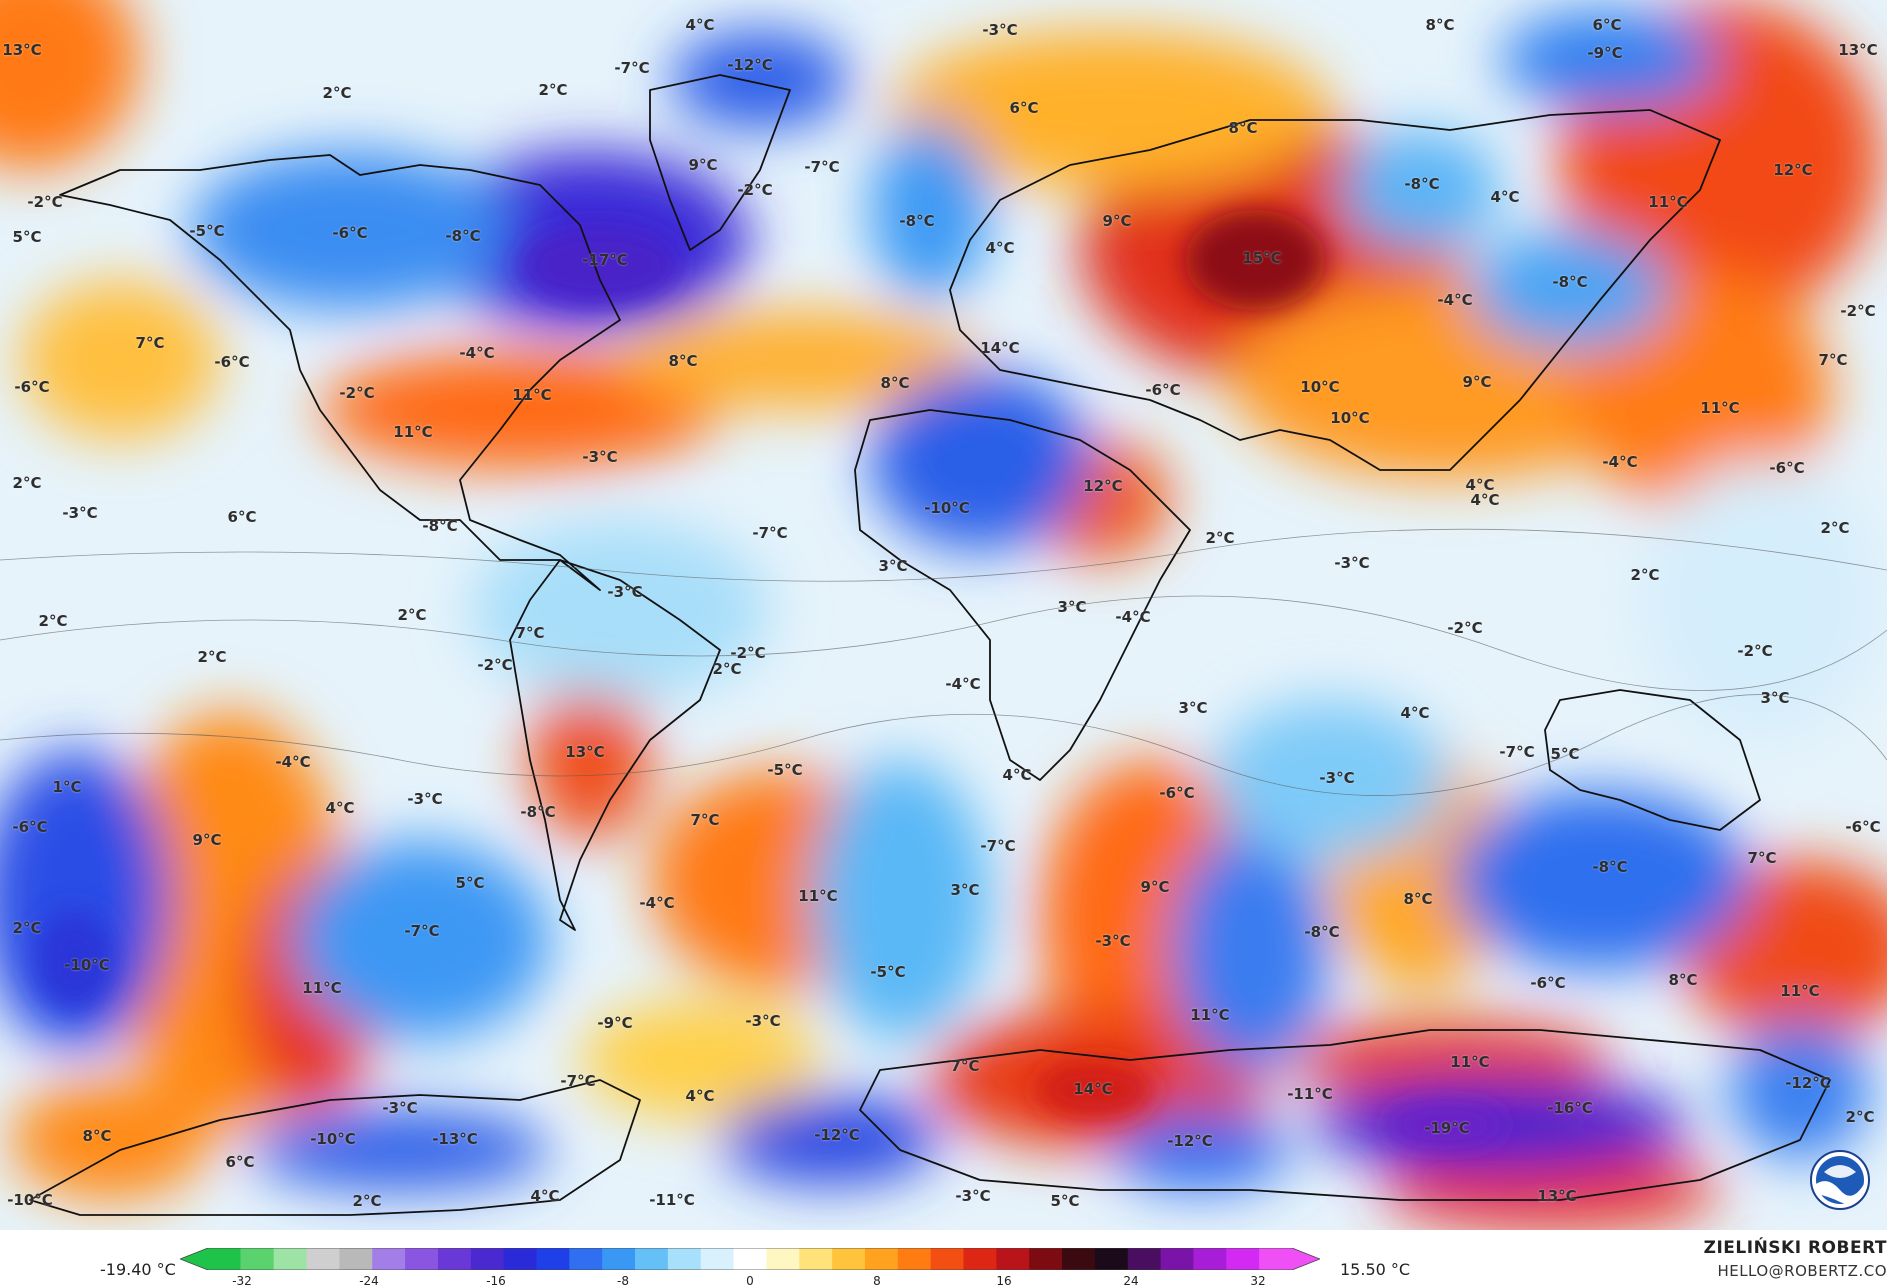 The image size is (1887, 1288). Describe the element at coordinates (605, 260) in the screenshot. I see `temperature-label: -17°C` at that location.